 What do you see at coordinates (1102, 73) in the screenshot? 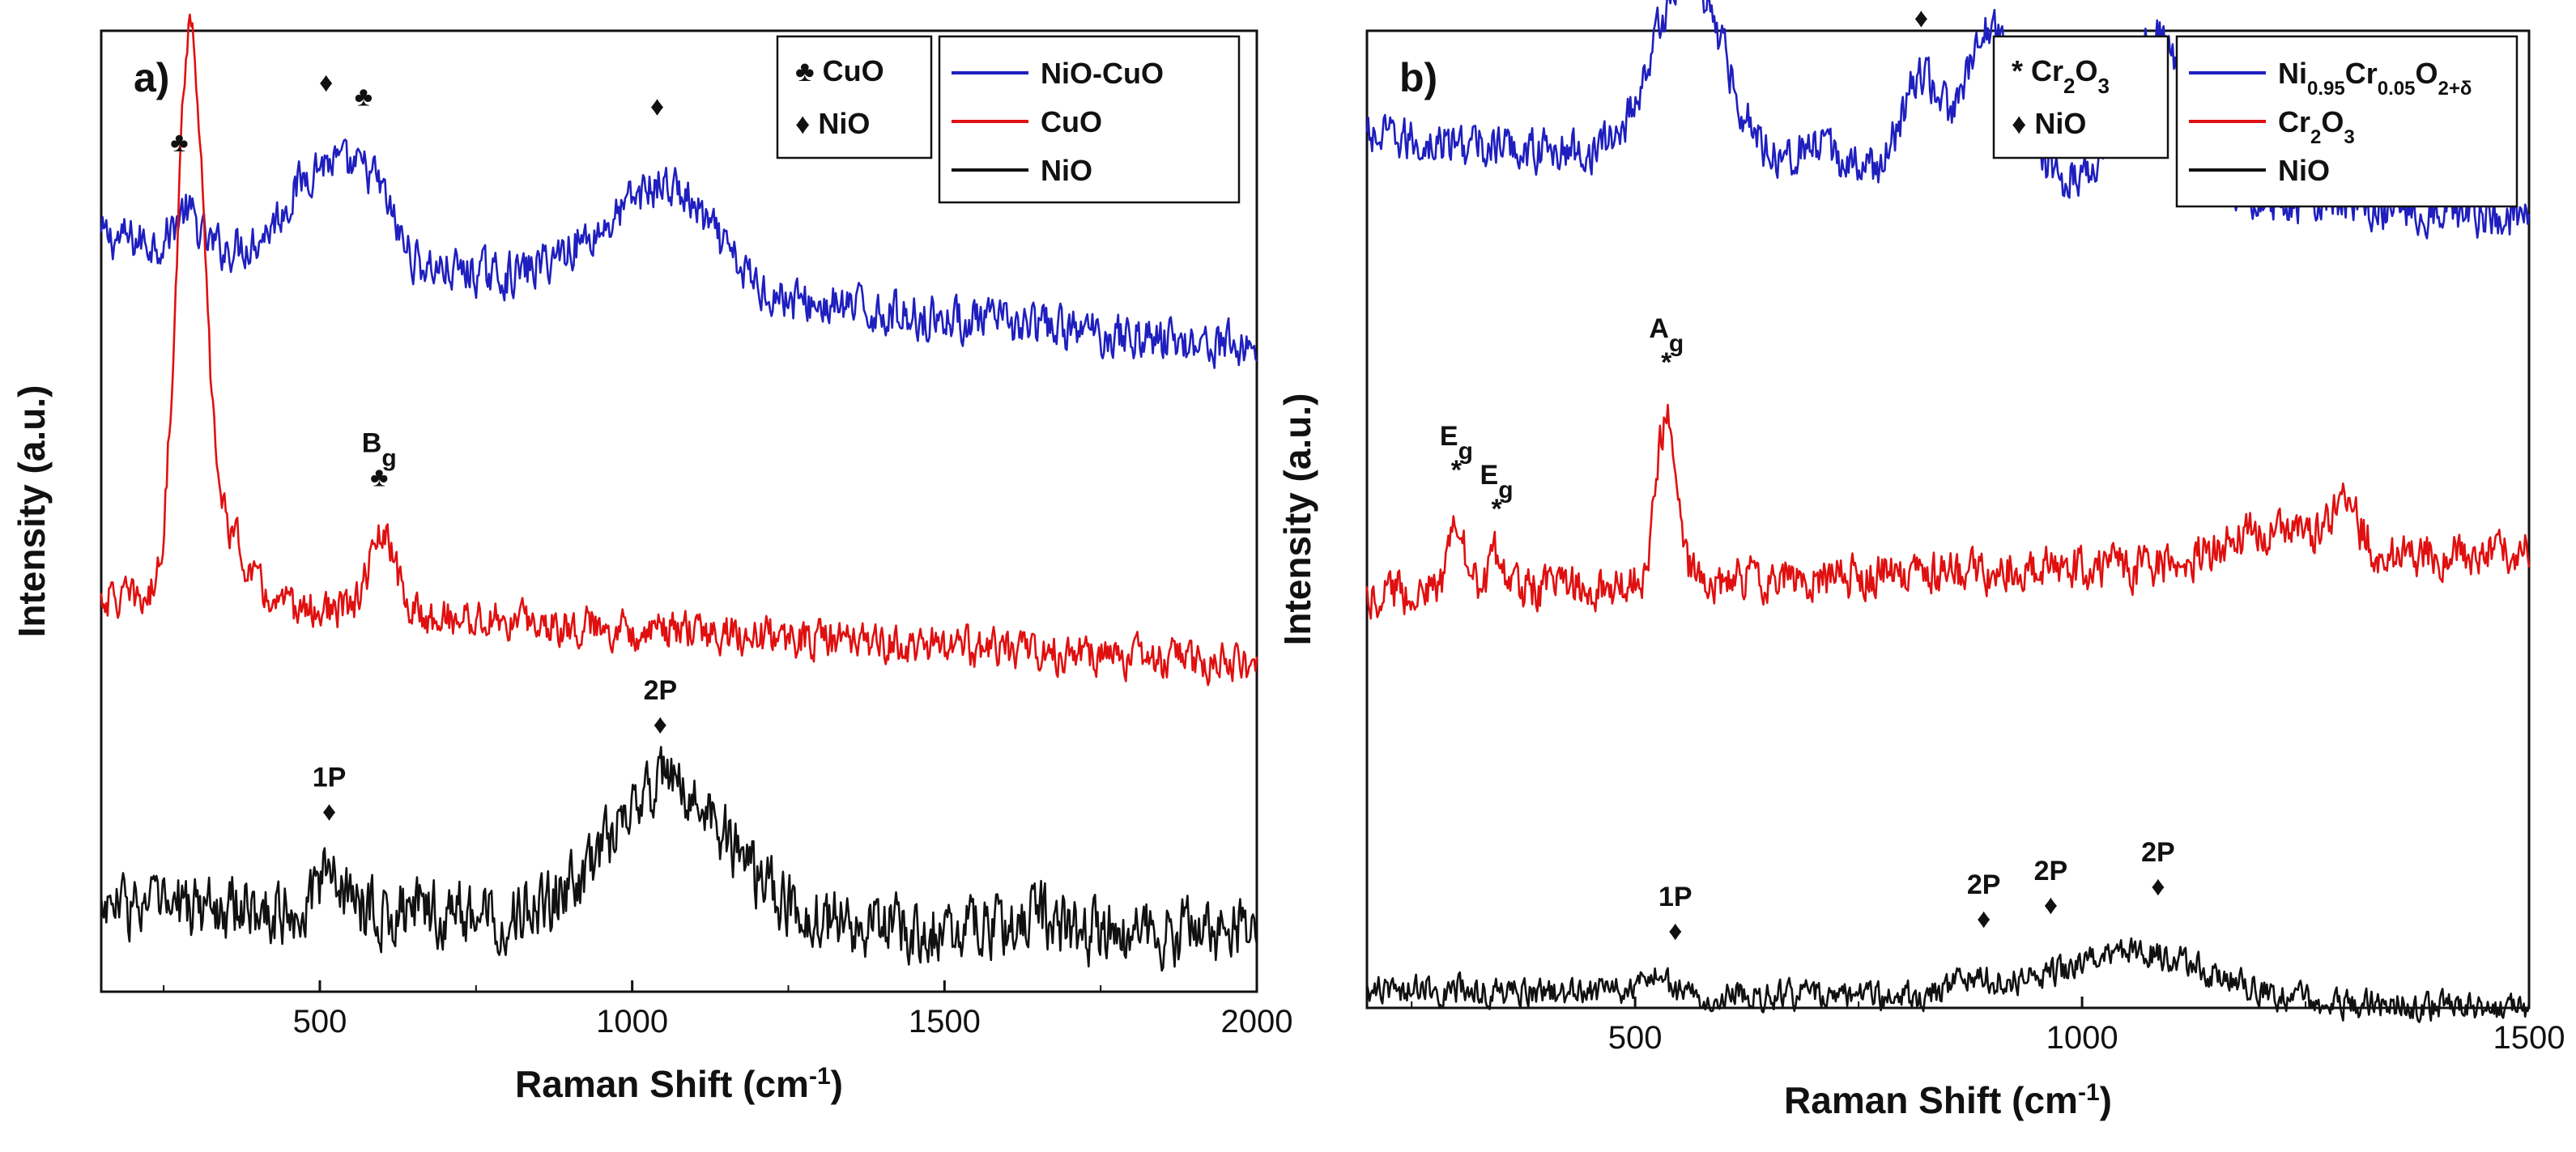
I see `legend-label: NiO-CuO` at bounding box center [1102, 73].